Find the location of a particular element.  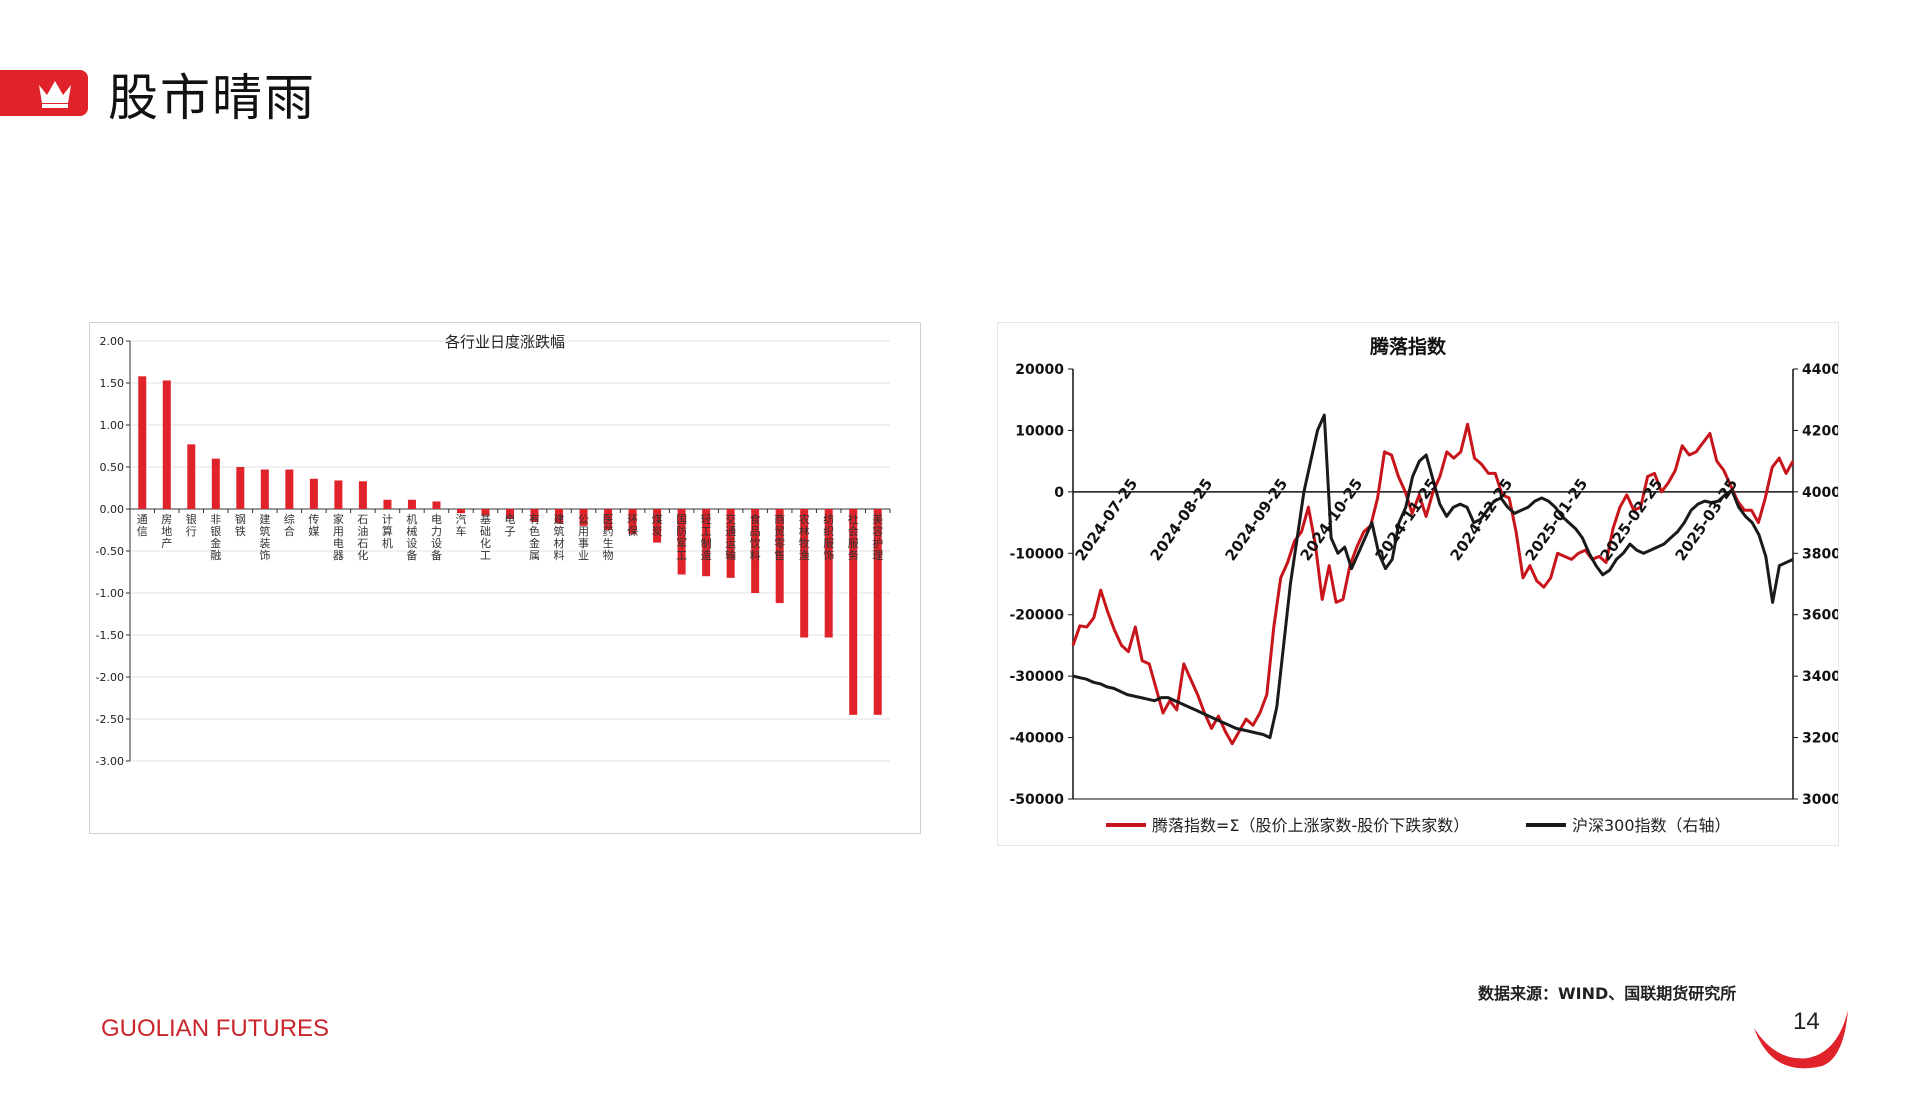

x-tick-label: 社会服务 is located at coordinates (853, 537).